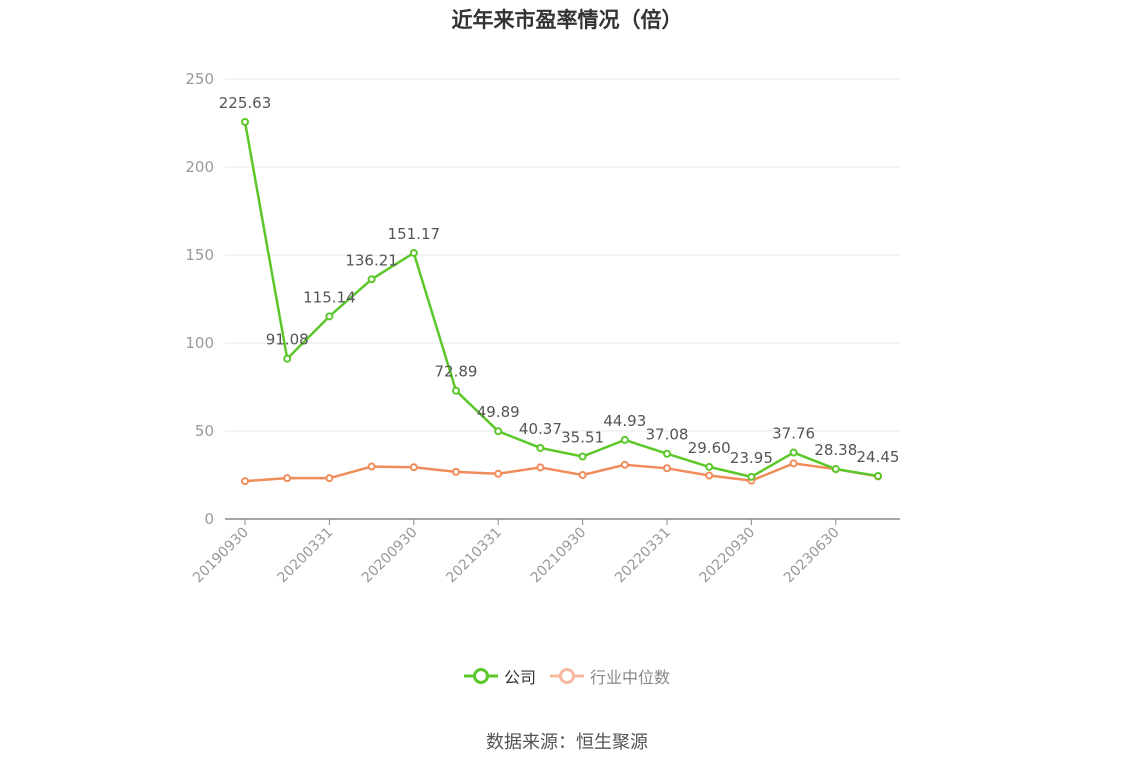  I want to click on legend-company-line-icon, so click(481, 676).